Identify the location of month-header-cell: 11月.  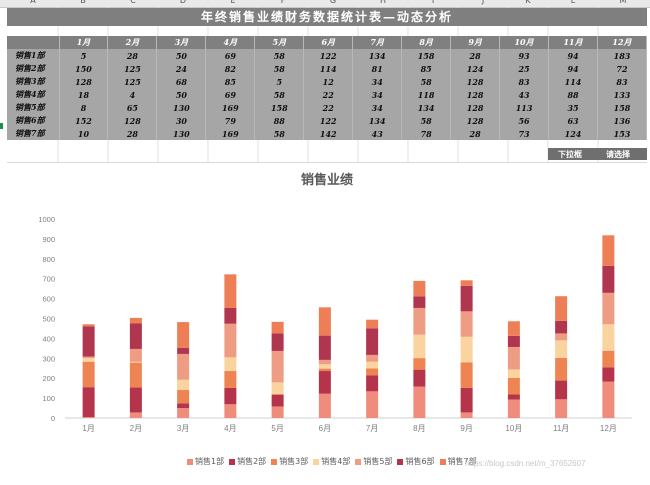
(573, 42).